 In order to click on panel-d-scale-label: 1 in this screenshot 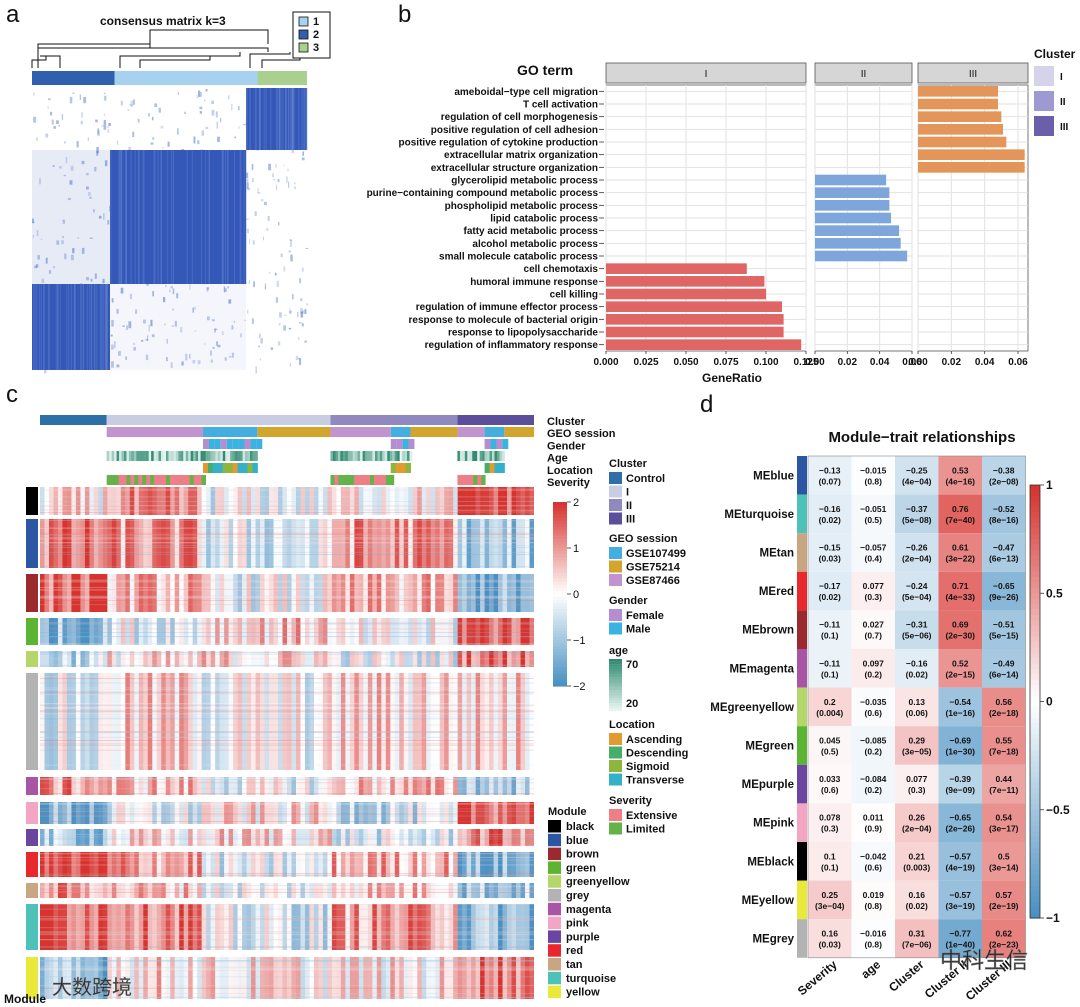, I will do `click(1049, 485)`.